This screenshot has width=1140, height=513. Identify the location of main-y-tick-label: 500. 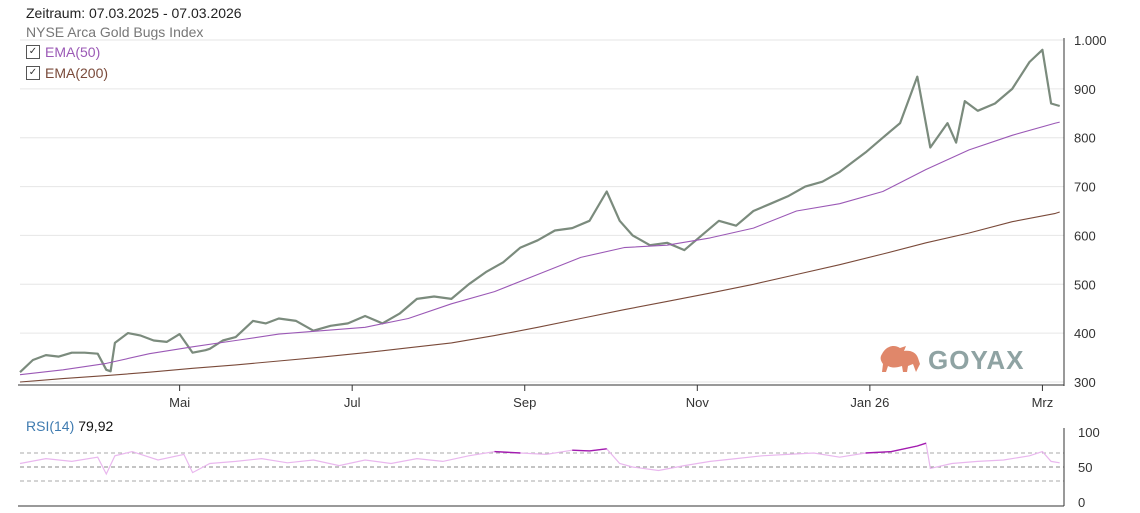
(1085, 284).